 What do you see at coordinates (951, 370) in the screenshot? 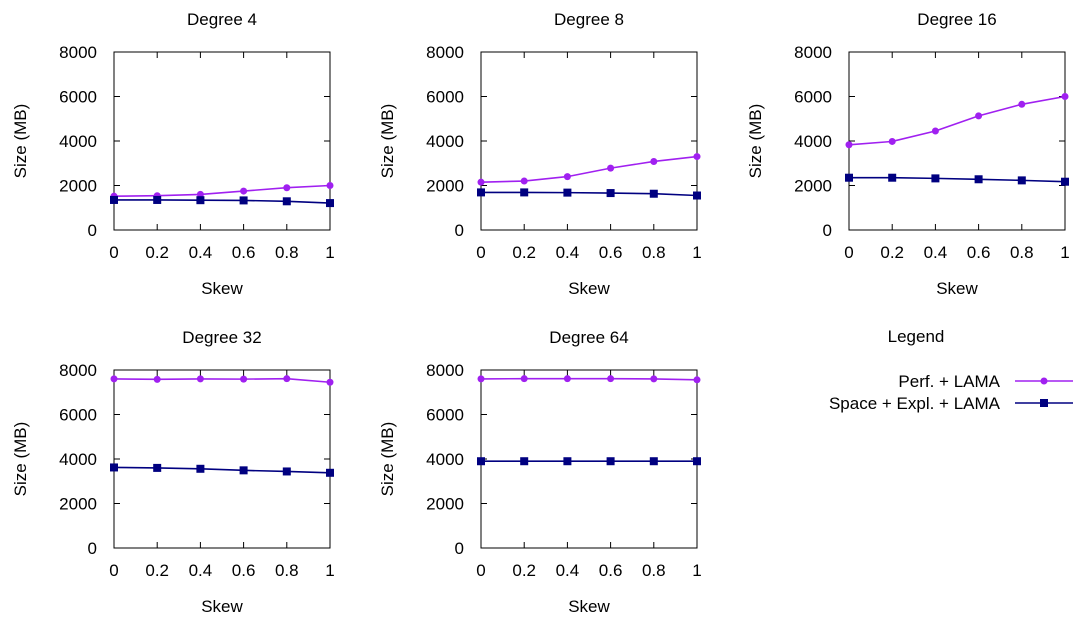
I see `legend: Legend Perf. + LAMA Space + Expl. + LAMA` at bounding box center [951, 370].